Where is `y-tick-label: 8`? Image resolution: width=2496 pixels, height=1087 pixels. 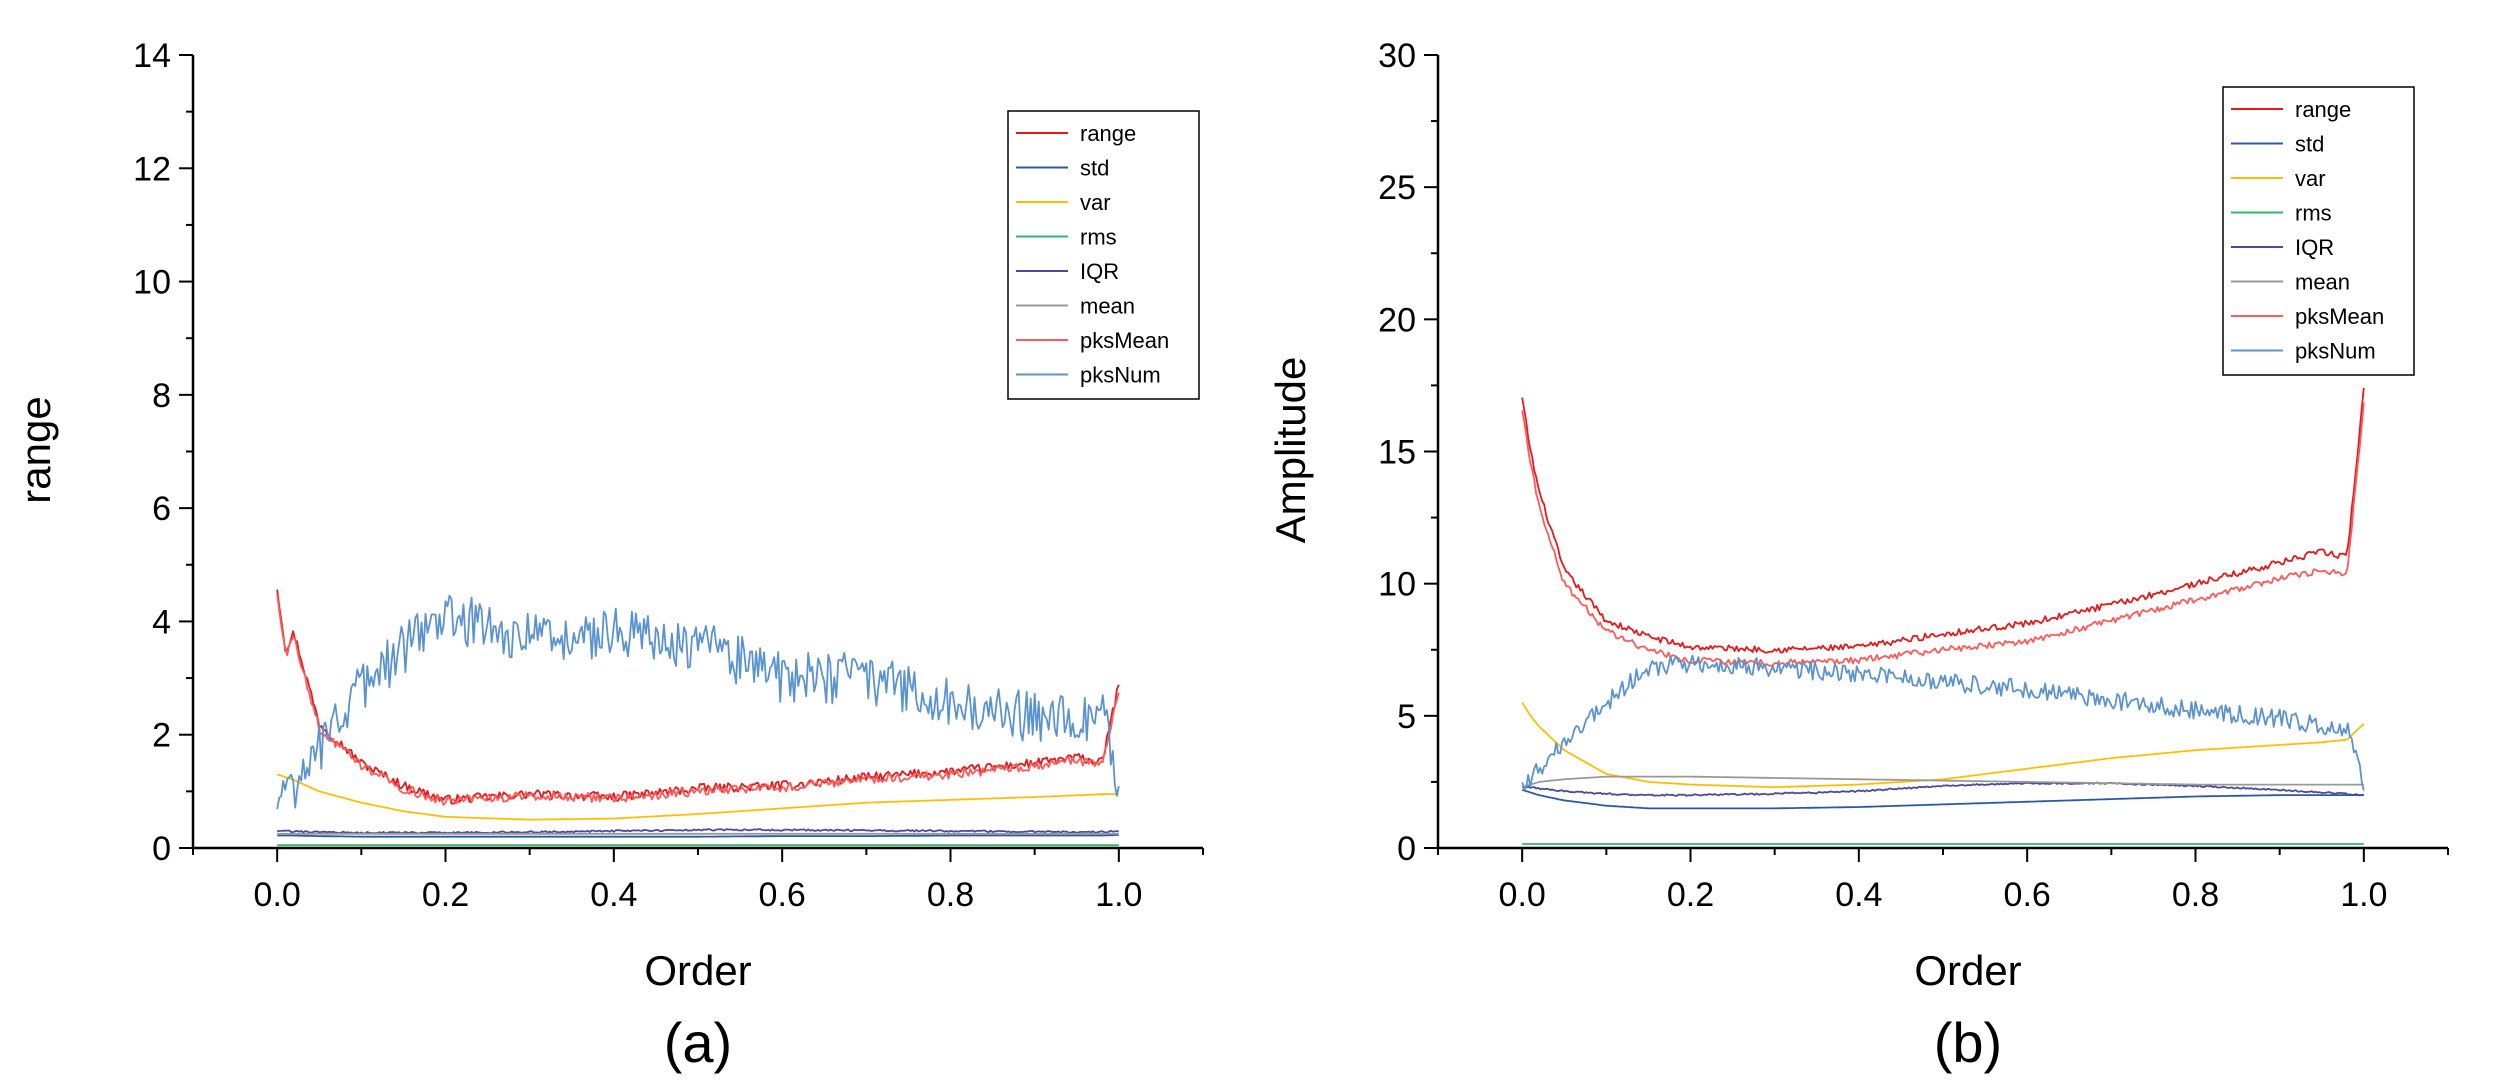
y-tick-label: 8 is located at coordinates (161, 396).